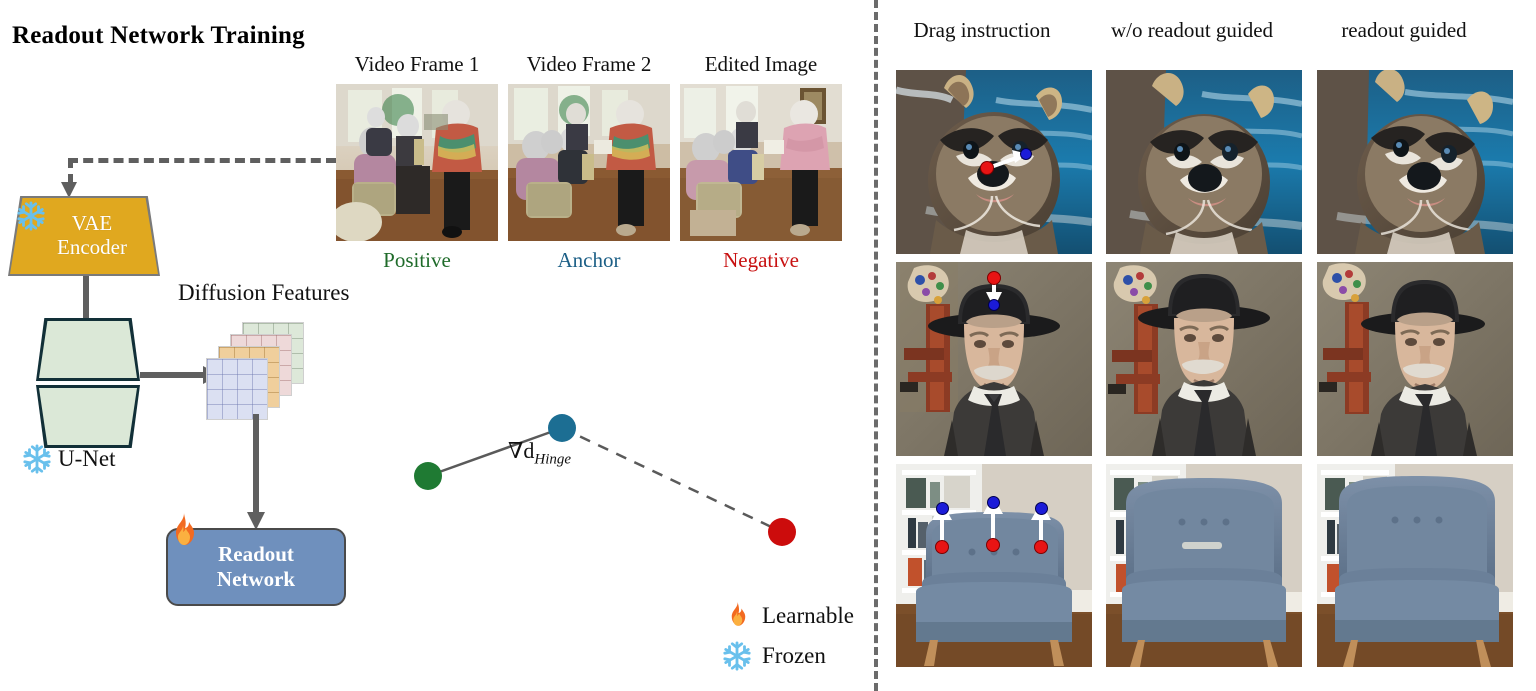 The image size is (1536, 691). Describe the element at coordinates (1041, 547) in the screenshot. I see `drag-source-point-right` at that location.